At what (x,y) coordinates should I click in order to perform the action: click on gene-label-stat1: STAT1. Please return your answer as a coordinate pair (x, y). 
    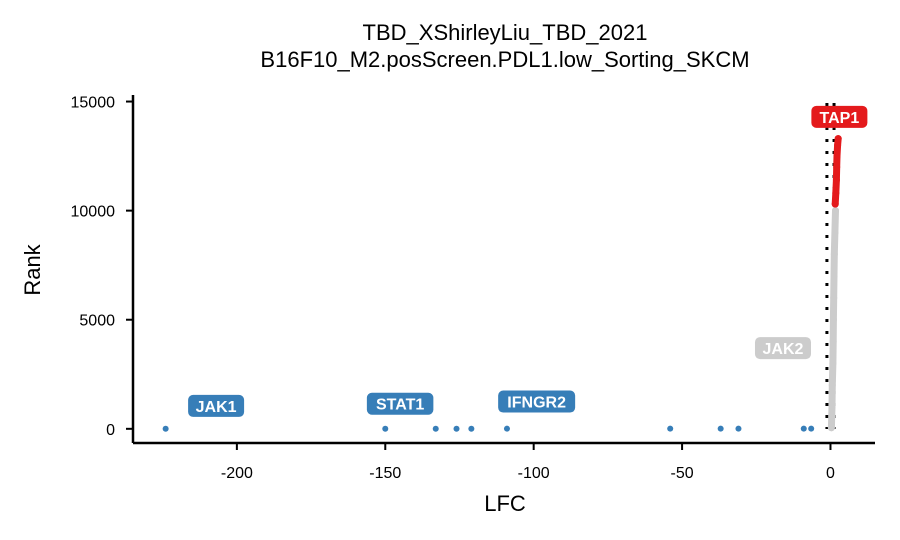
    Looking at the image, I should click on (400, 405).